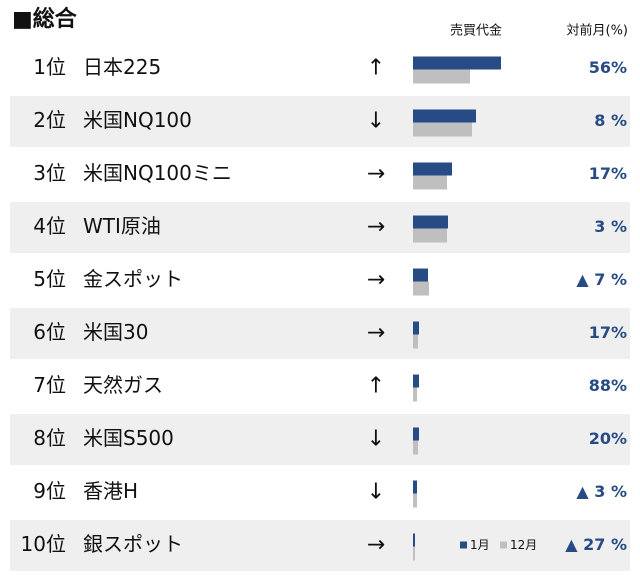 Image resolution: width=640 pixels, height=580 pixels. What do you see at coordinates (128, 438) in the screenshot?
I see `name: 米国S500` at bounding box center [128, 438].